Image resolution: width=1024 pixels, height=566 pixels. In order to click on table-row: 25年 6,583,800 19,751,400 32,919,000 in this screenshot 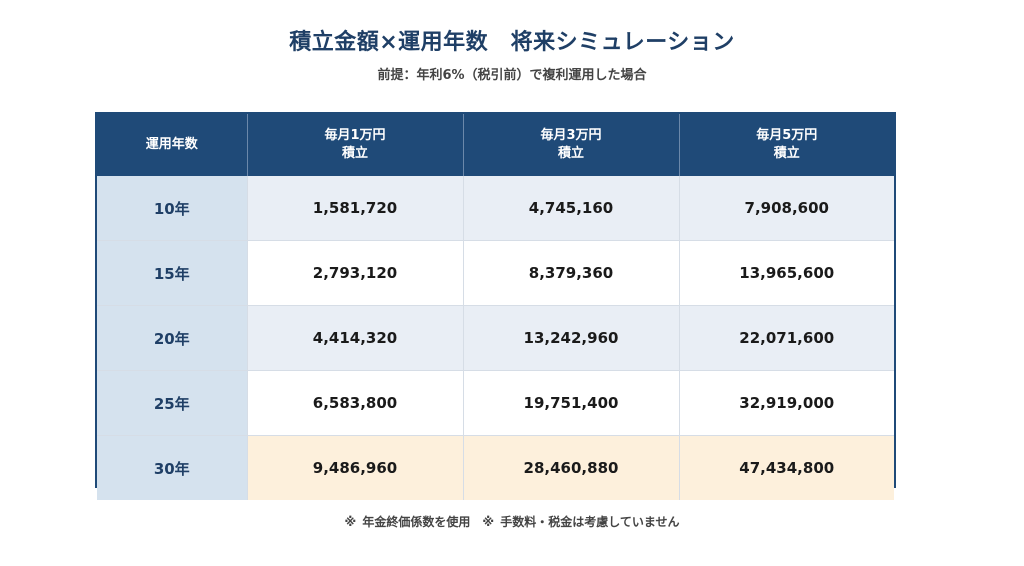, I will do `click(495, 403)`.